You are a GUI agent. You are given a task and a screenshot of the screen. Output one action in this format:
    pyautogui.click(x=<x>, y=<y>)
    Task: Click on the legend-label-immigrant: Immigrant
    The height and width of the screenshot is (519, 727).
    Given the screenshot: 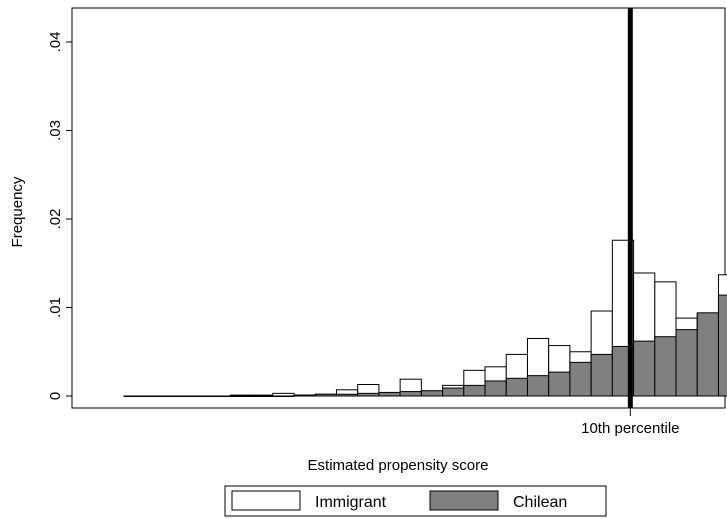 What is the action you would take?
    pyautogui.click(x=351, y=502)
    